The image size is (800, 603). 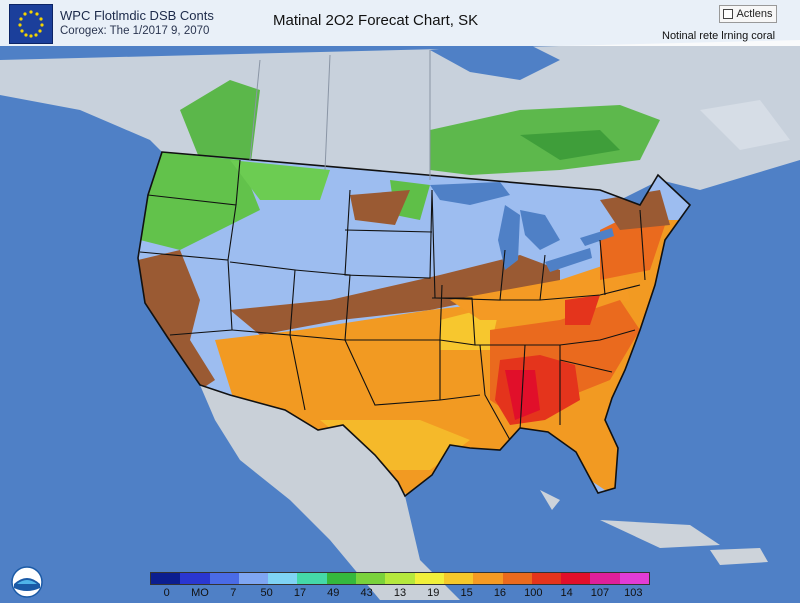 I want to click on actions-label: Actlens, so click(x=754, y=14).